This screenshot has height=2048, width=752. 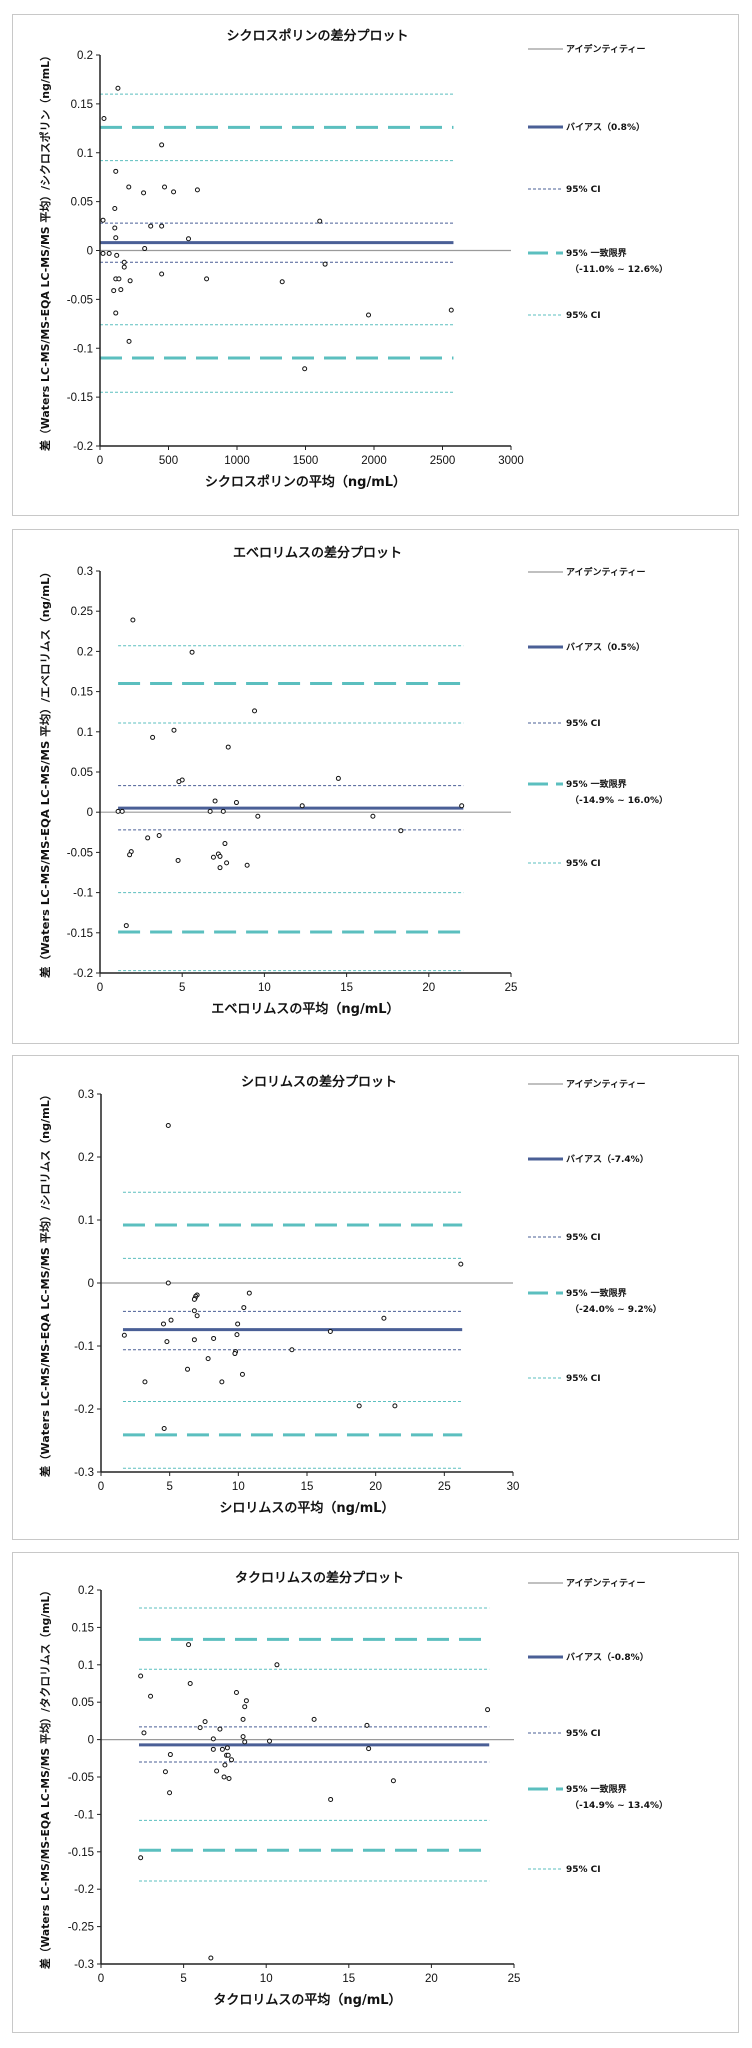 What do you see at coordinates (85, 572) in the screenshot?
I see `y-tick-label: 0.3` at bounding box center [85, 572].